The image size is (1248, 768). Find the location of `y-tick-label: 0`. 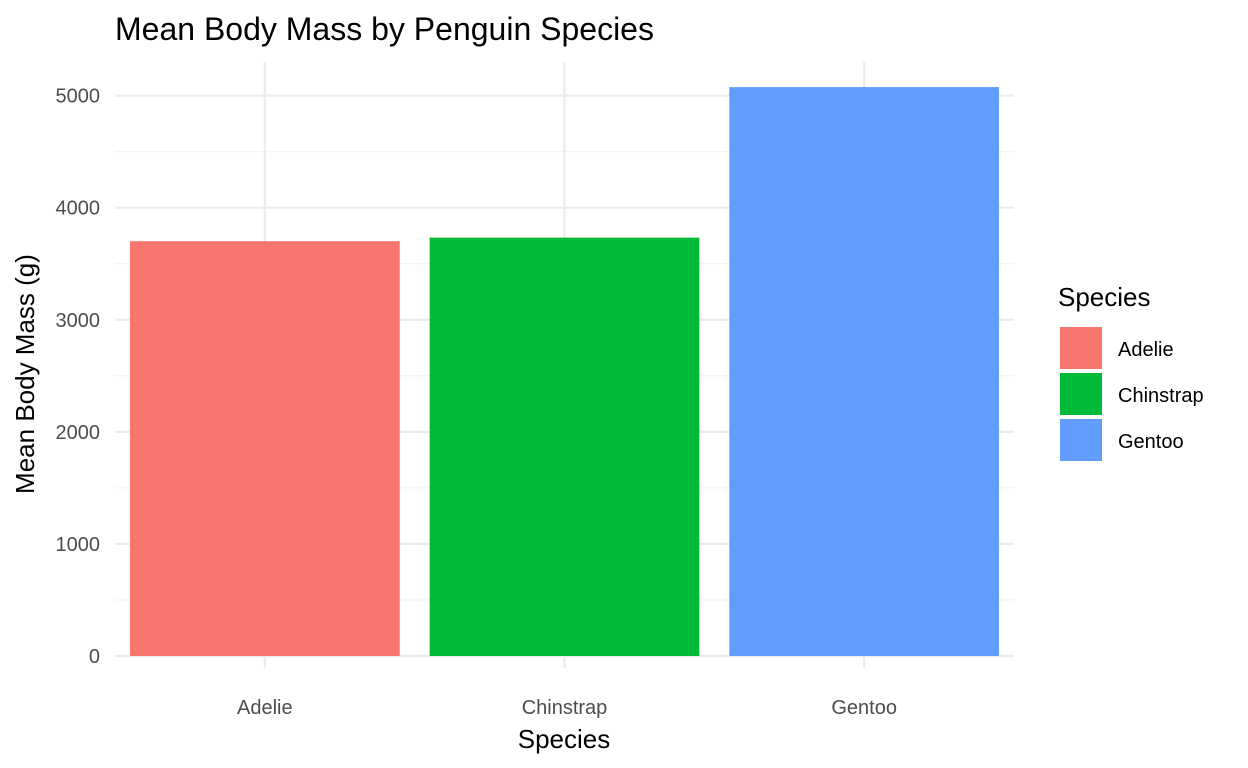

y-tick-label: 0 is located at coordinates (94, 657).